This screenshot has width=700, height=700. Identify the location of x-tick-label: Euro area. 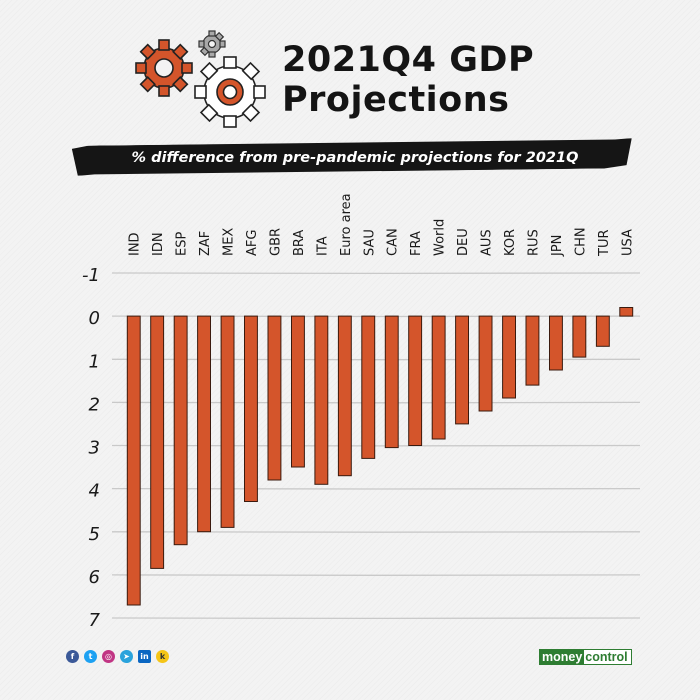
(346, 224).